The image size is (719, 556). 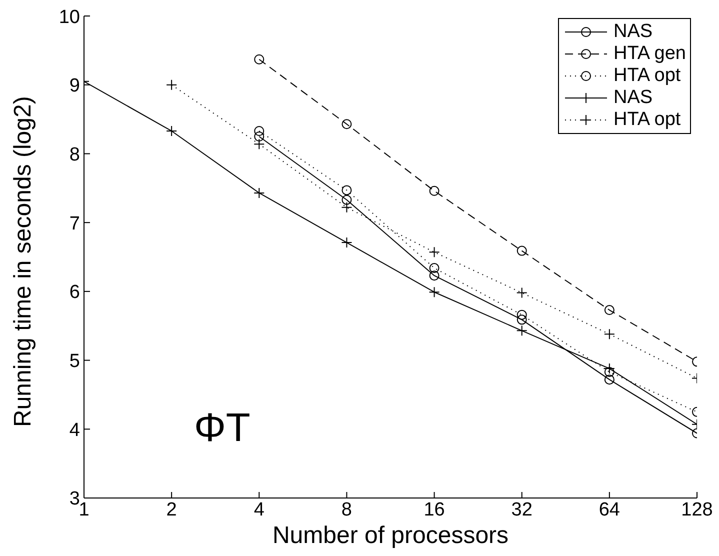 What do you see at coordinates (69, 17) in the screenshot?
I see `y-tick-label: 10` at bounding box center [69, 17].